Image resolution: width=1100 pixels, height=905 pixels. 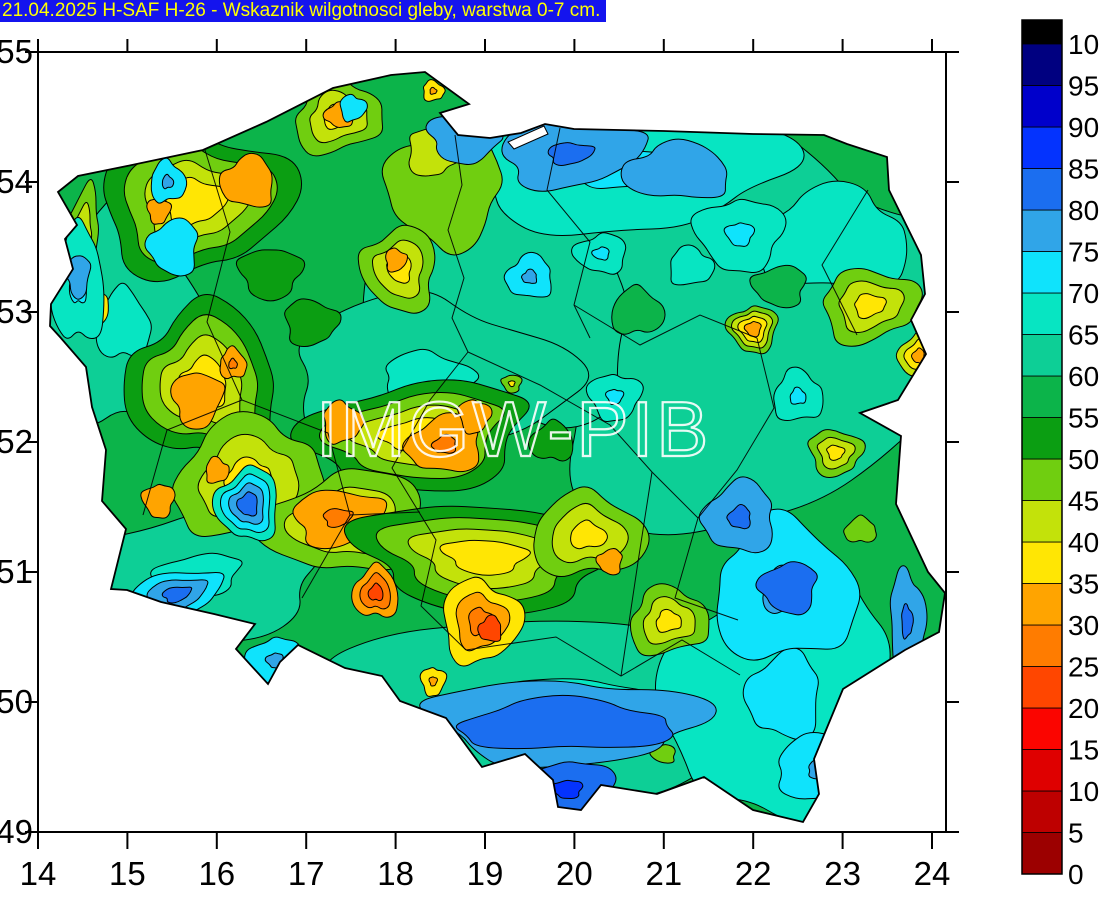 What do you see at coordinates (663, 873) in the screenshot?
I see `x-axis-tick-label: 21` at bounding box center [663, 873].